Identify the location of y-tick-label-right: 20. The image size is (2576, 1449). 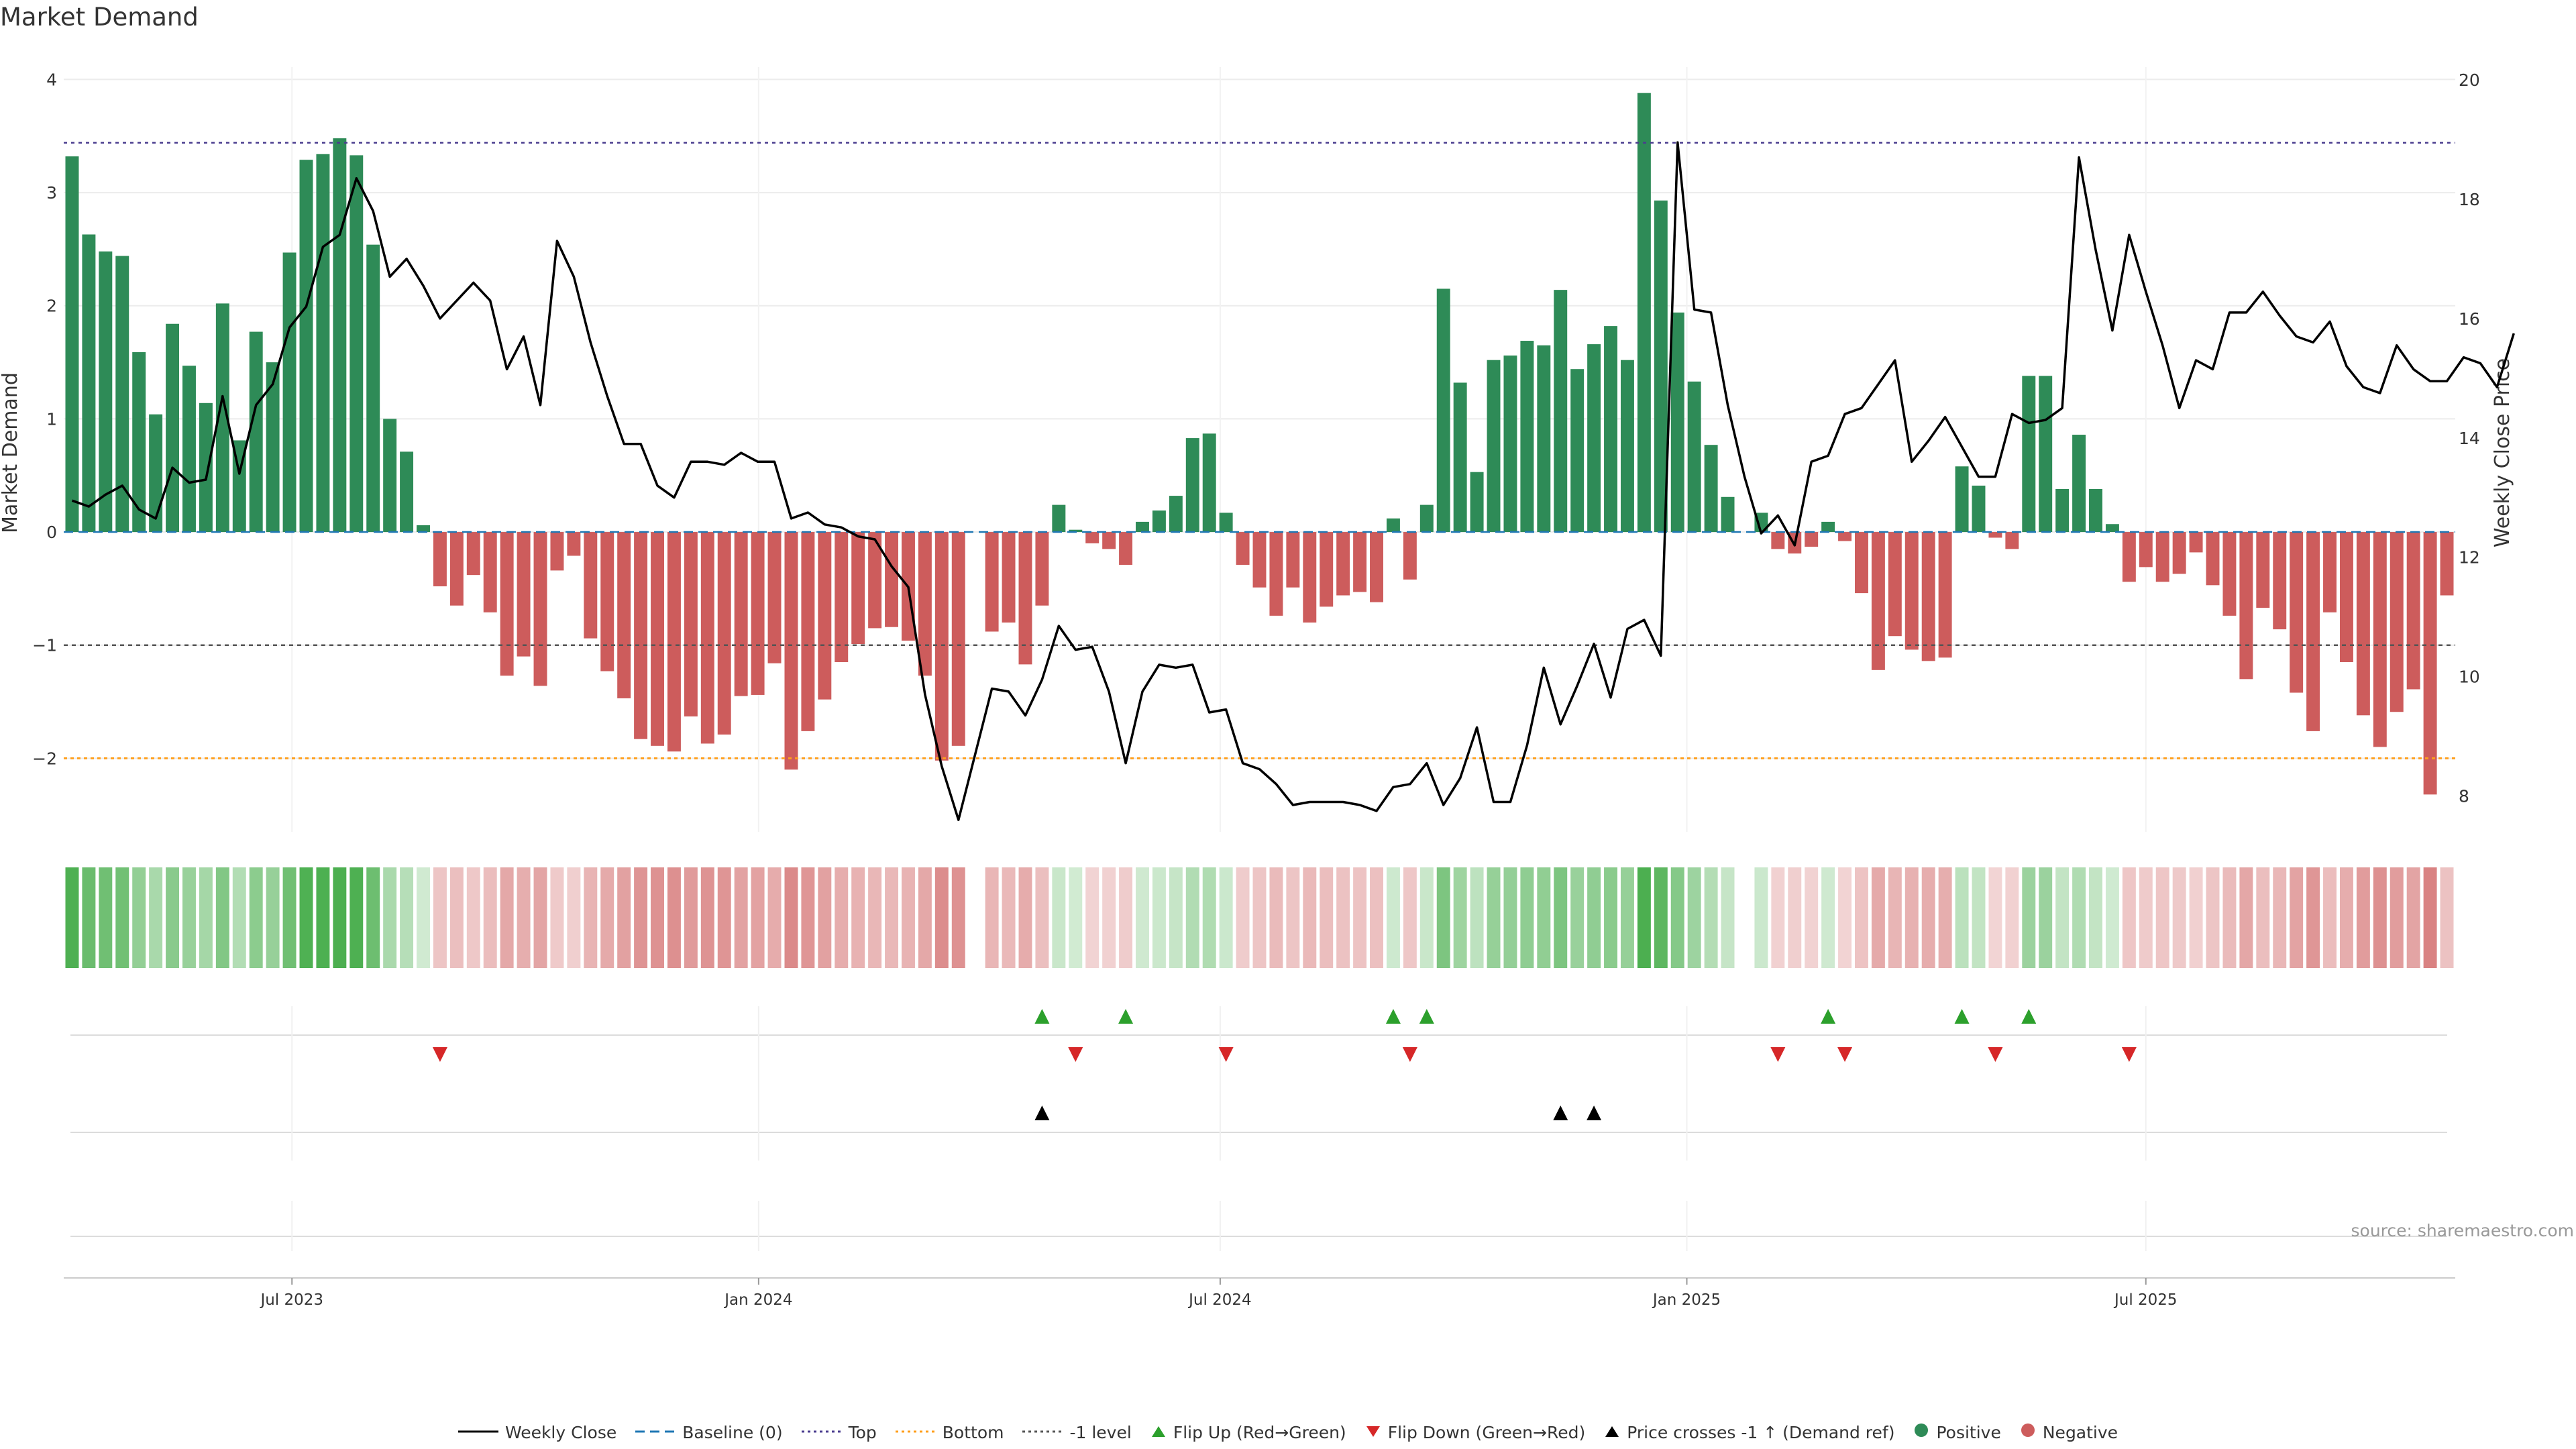
(2469, 80).